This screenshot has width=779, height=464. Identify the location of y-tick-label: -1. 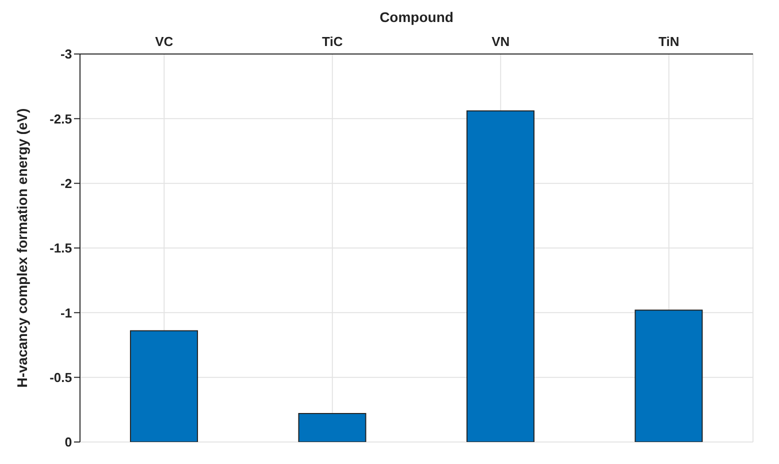
(66, 312).